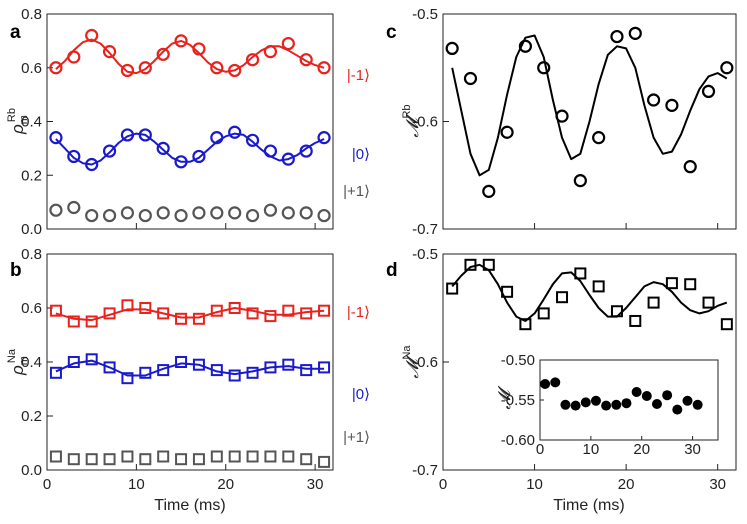 The height and width of the screenshot is (524, 747). I want to click on panel-letter: c, so click(391, 32).